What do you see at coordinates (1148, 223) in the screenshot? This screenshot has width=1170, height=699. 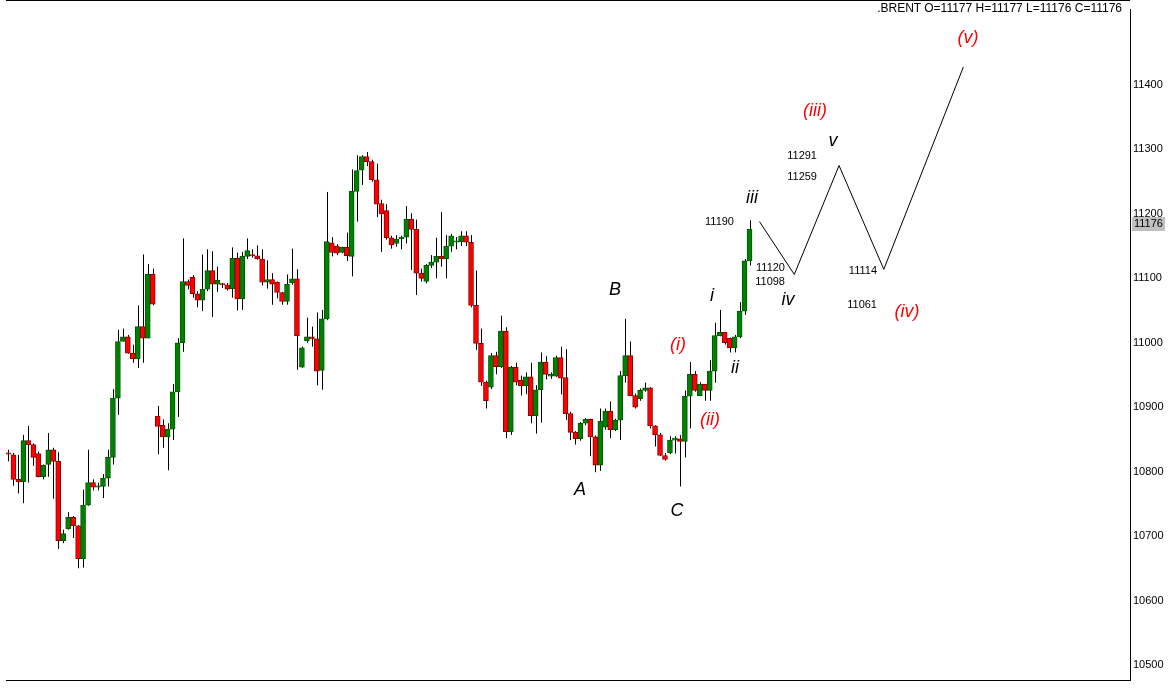 I see `text: 11176` at bounding box center [1148, 223].